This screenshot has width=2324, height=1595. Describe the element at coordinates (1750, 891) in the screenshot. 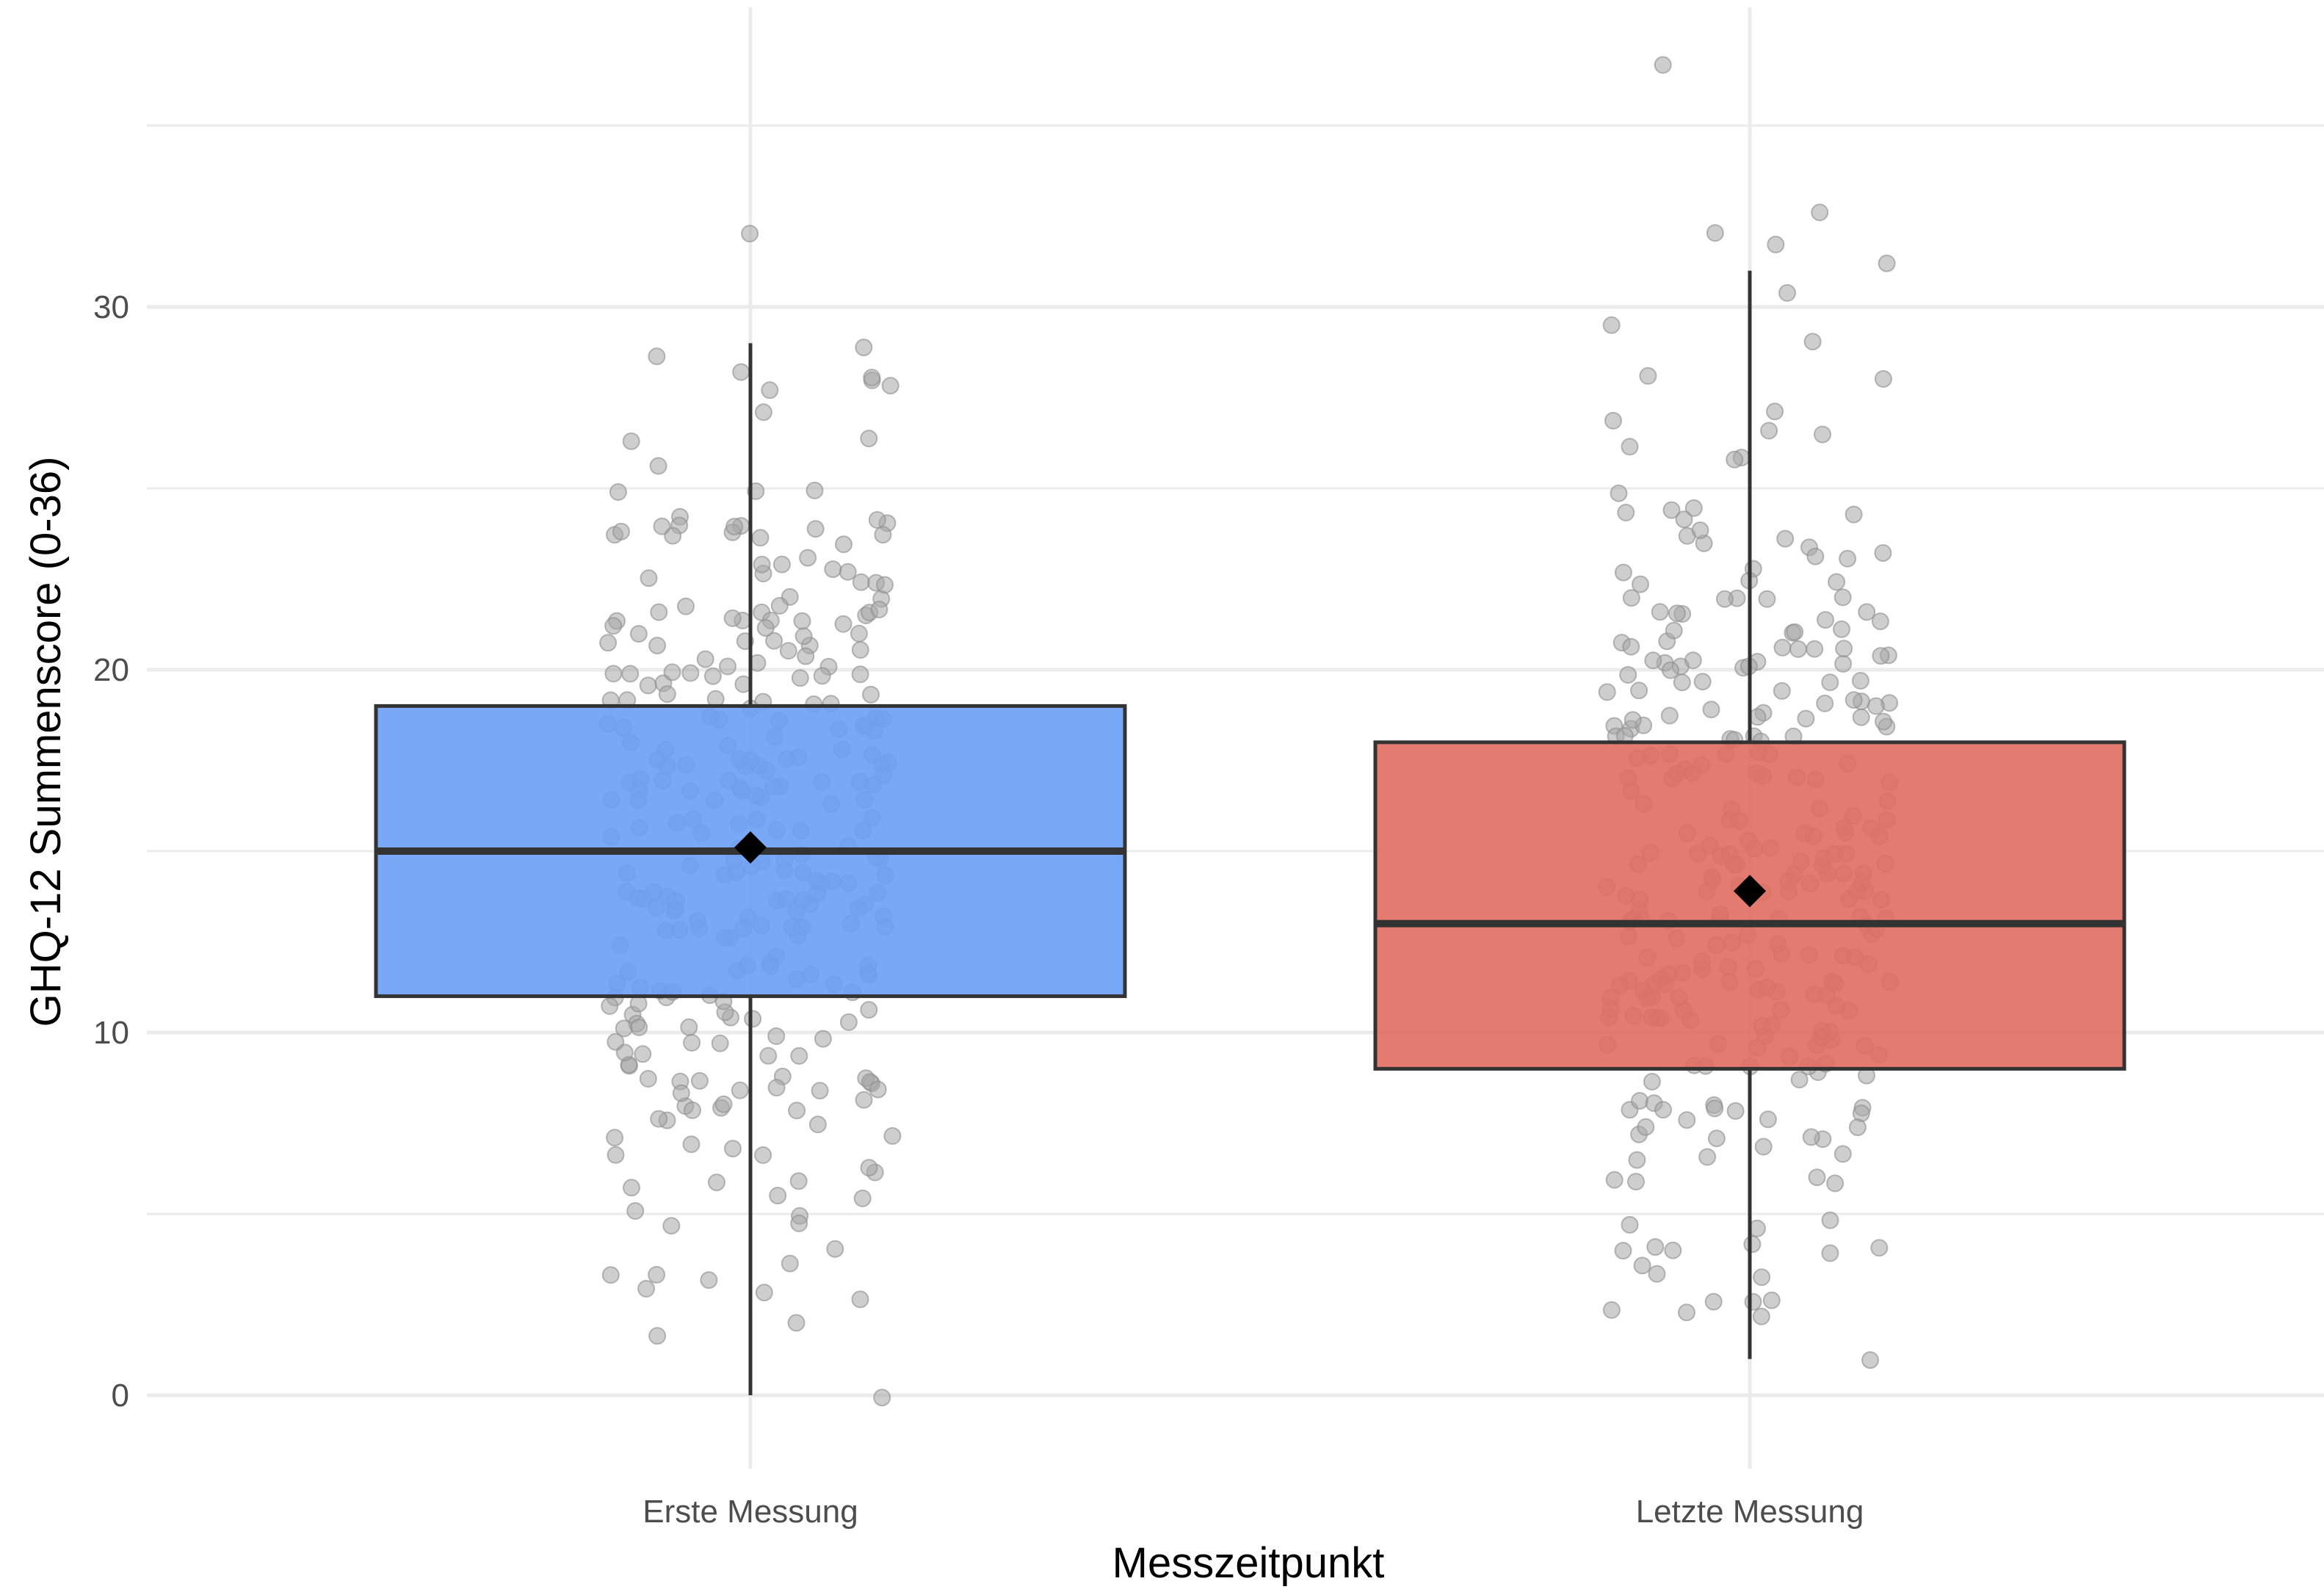

I see `mean-marker-letzte-messung` at that location.